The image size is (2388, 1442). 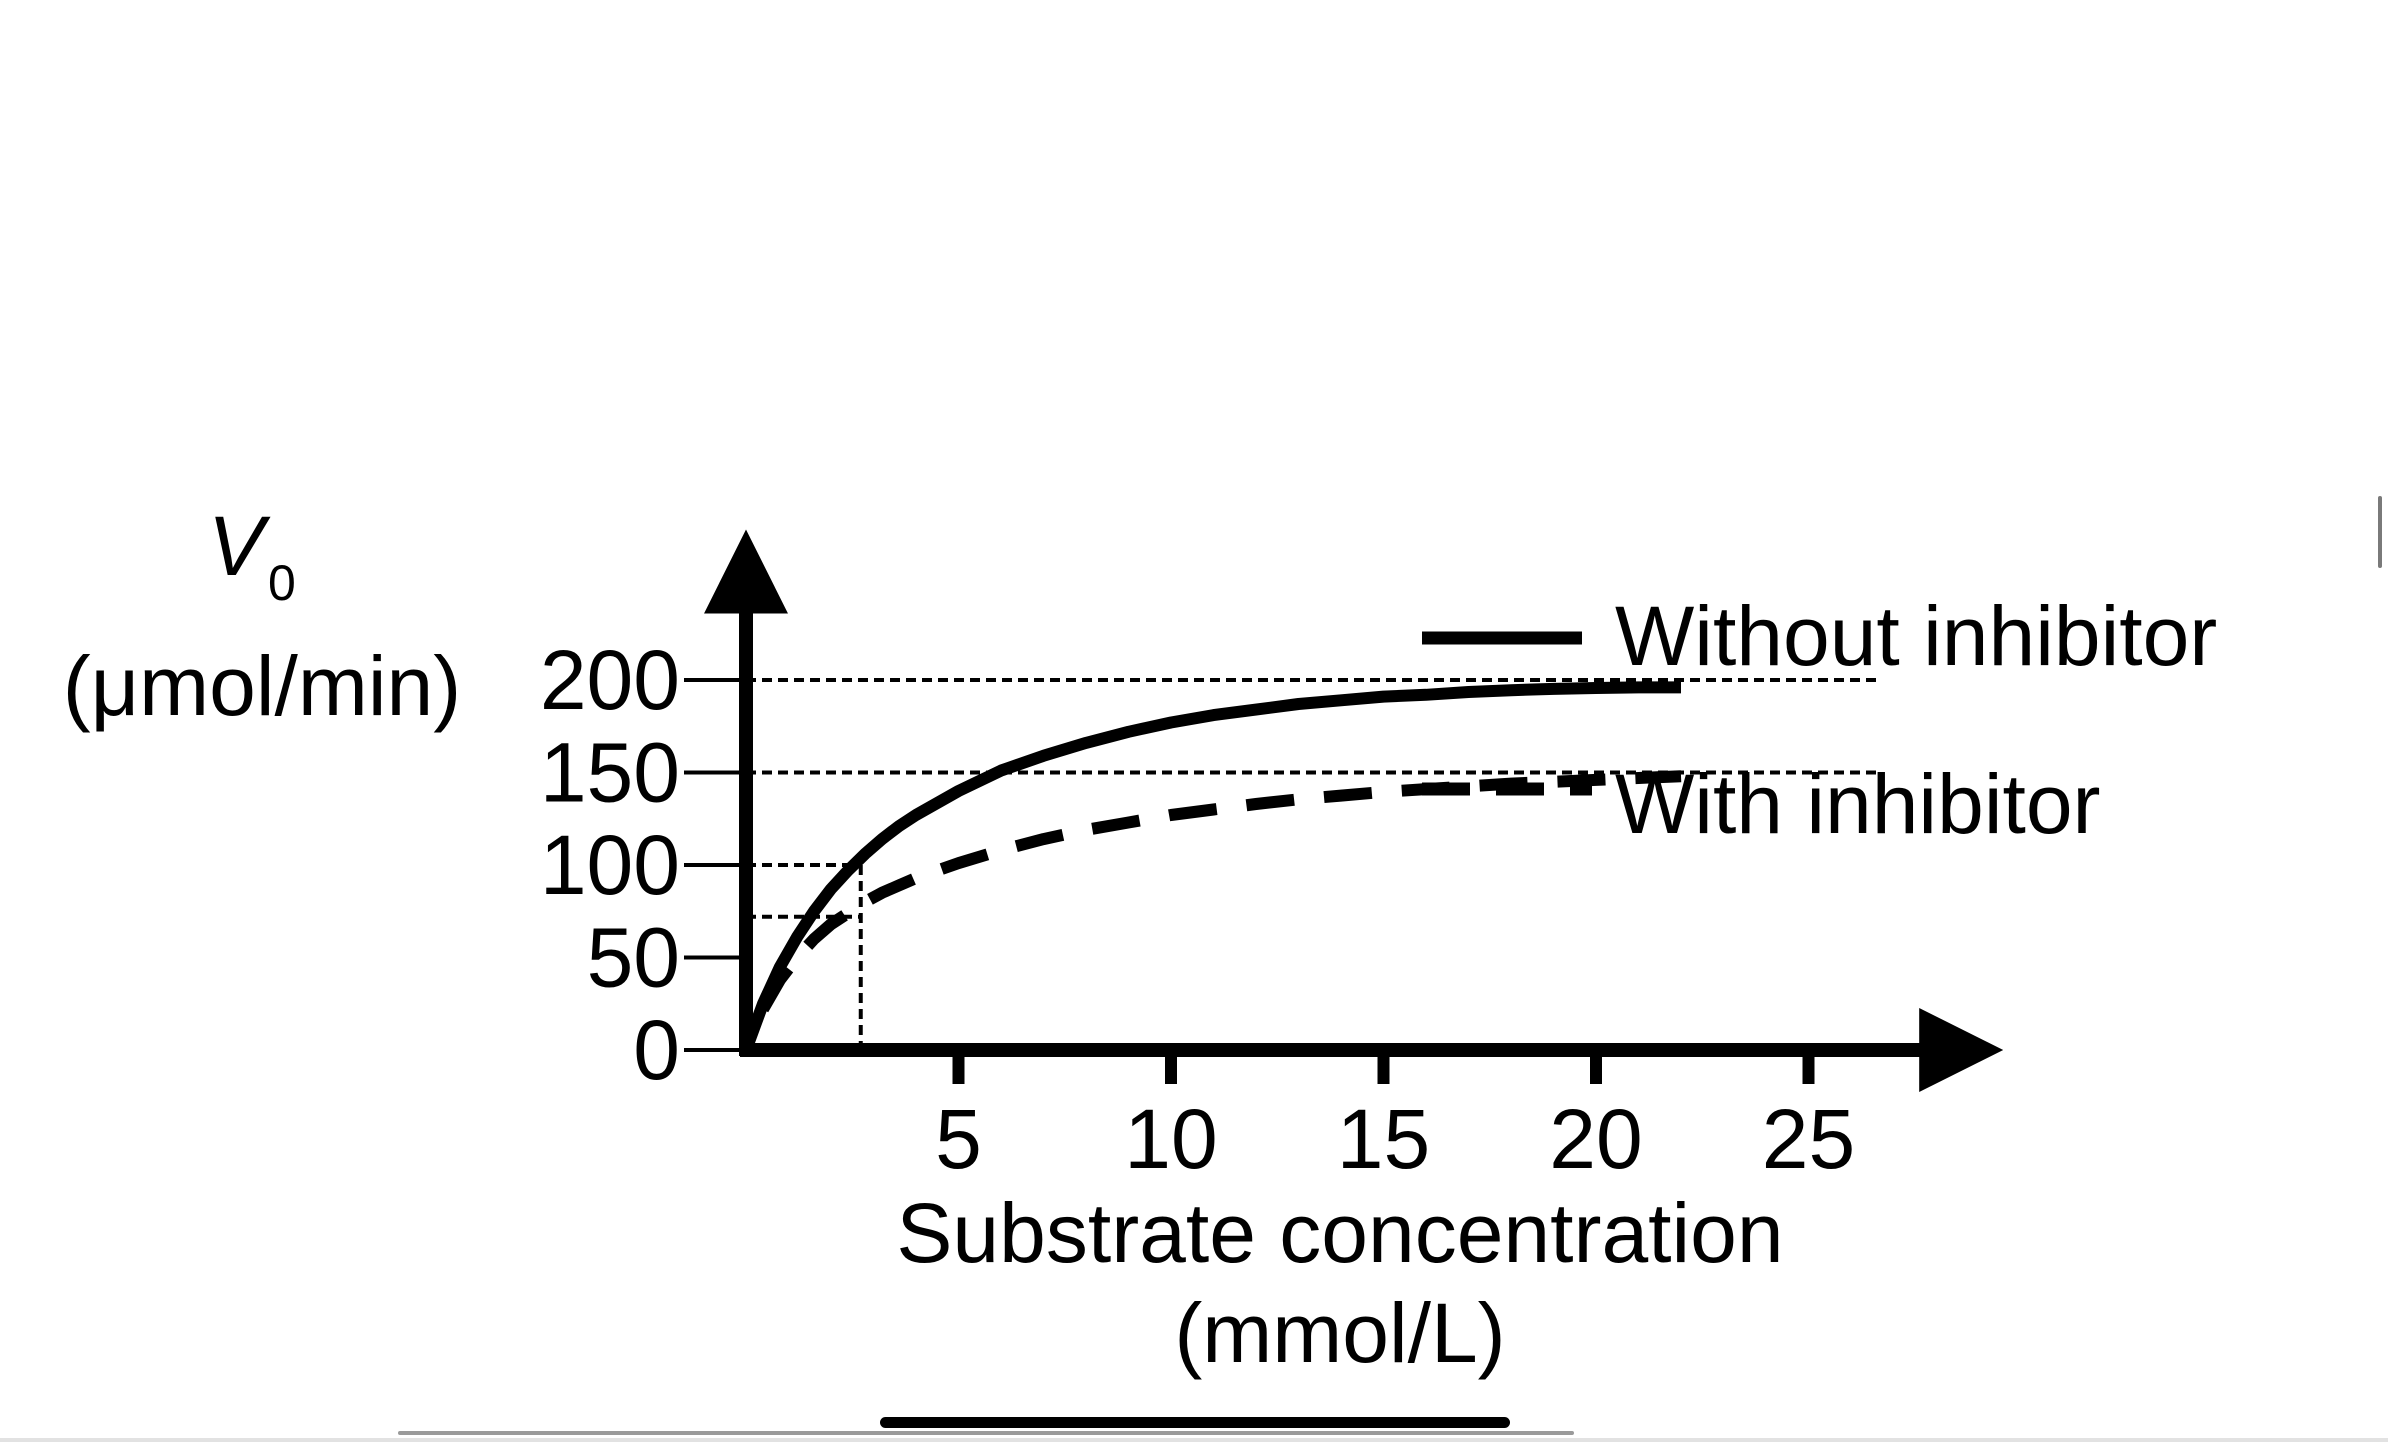 I want to click on x-tick-label-5: 5, so click(x=958, y=1139).